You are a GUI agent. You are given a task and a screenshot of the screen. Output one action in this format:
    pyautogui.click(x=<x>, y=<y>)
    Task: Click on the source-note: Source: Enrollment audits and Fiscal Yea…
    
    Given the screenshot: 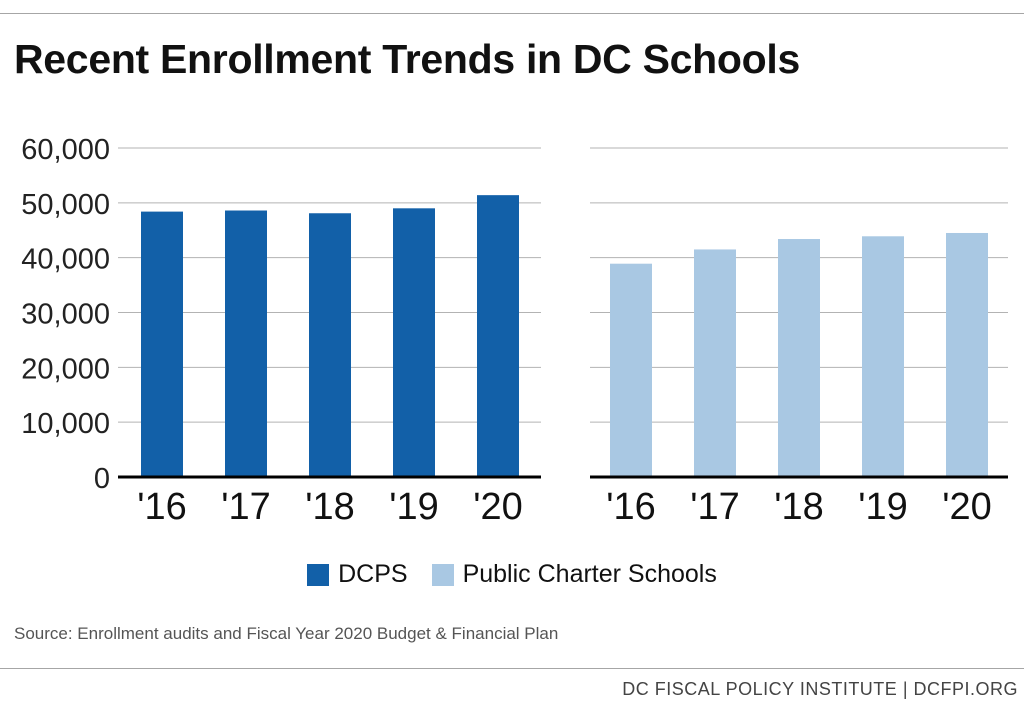 What is the action you would take?
    pyautogui.click(x=286, y=633)
    